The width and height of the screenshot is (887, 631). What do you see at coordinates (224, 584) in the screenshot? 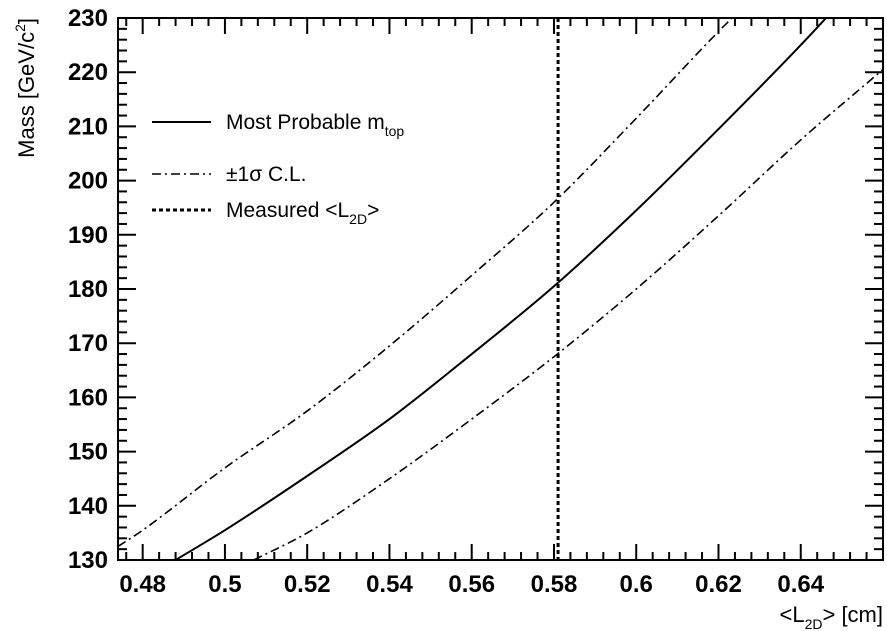
I see `x-tick-label: 0.5` at bounding box center [224, 584].